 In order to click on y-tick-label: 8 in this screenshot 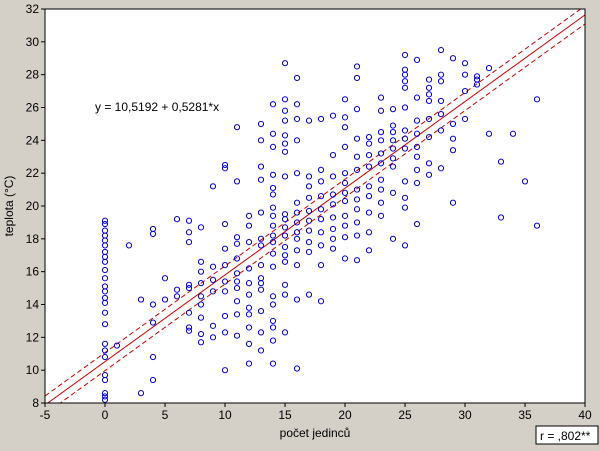, I will do `click(35, 403)`.